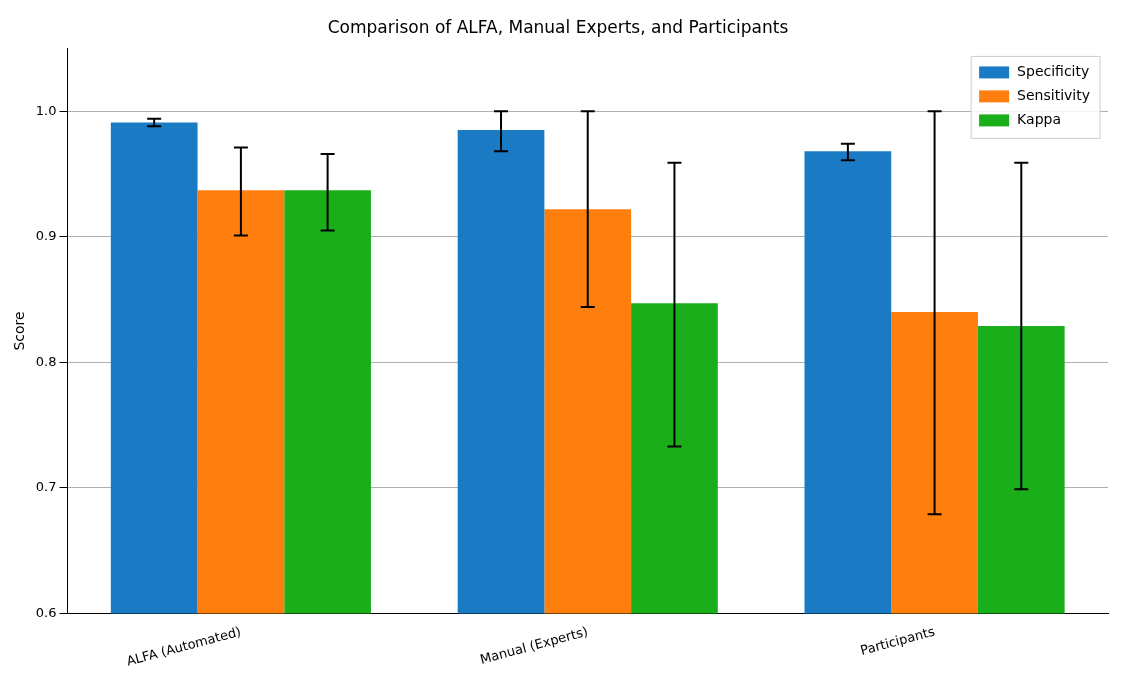  I want to click on y-tick-label: 0.8, so click(46, 361).